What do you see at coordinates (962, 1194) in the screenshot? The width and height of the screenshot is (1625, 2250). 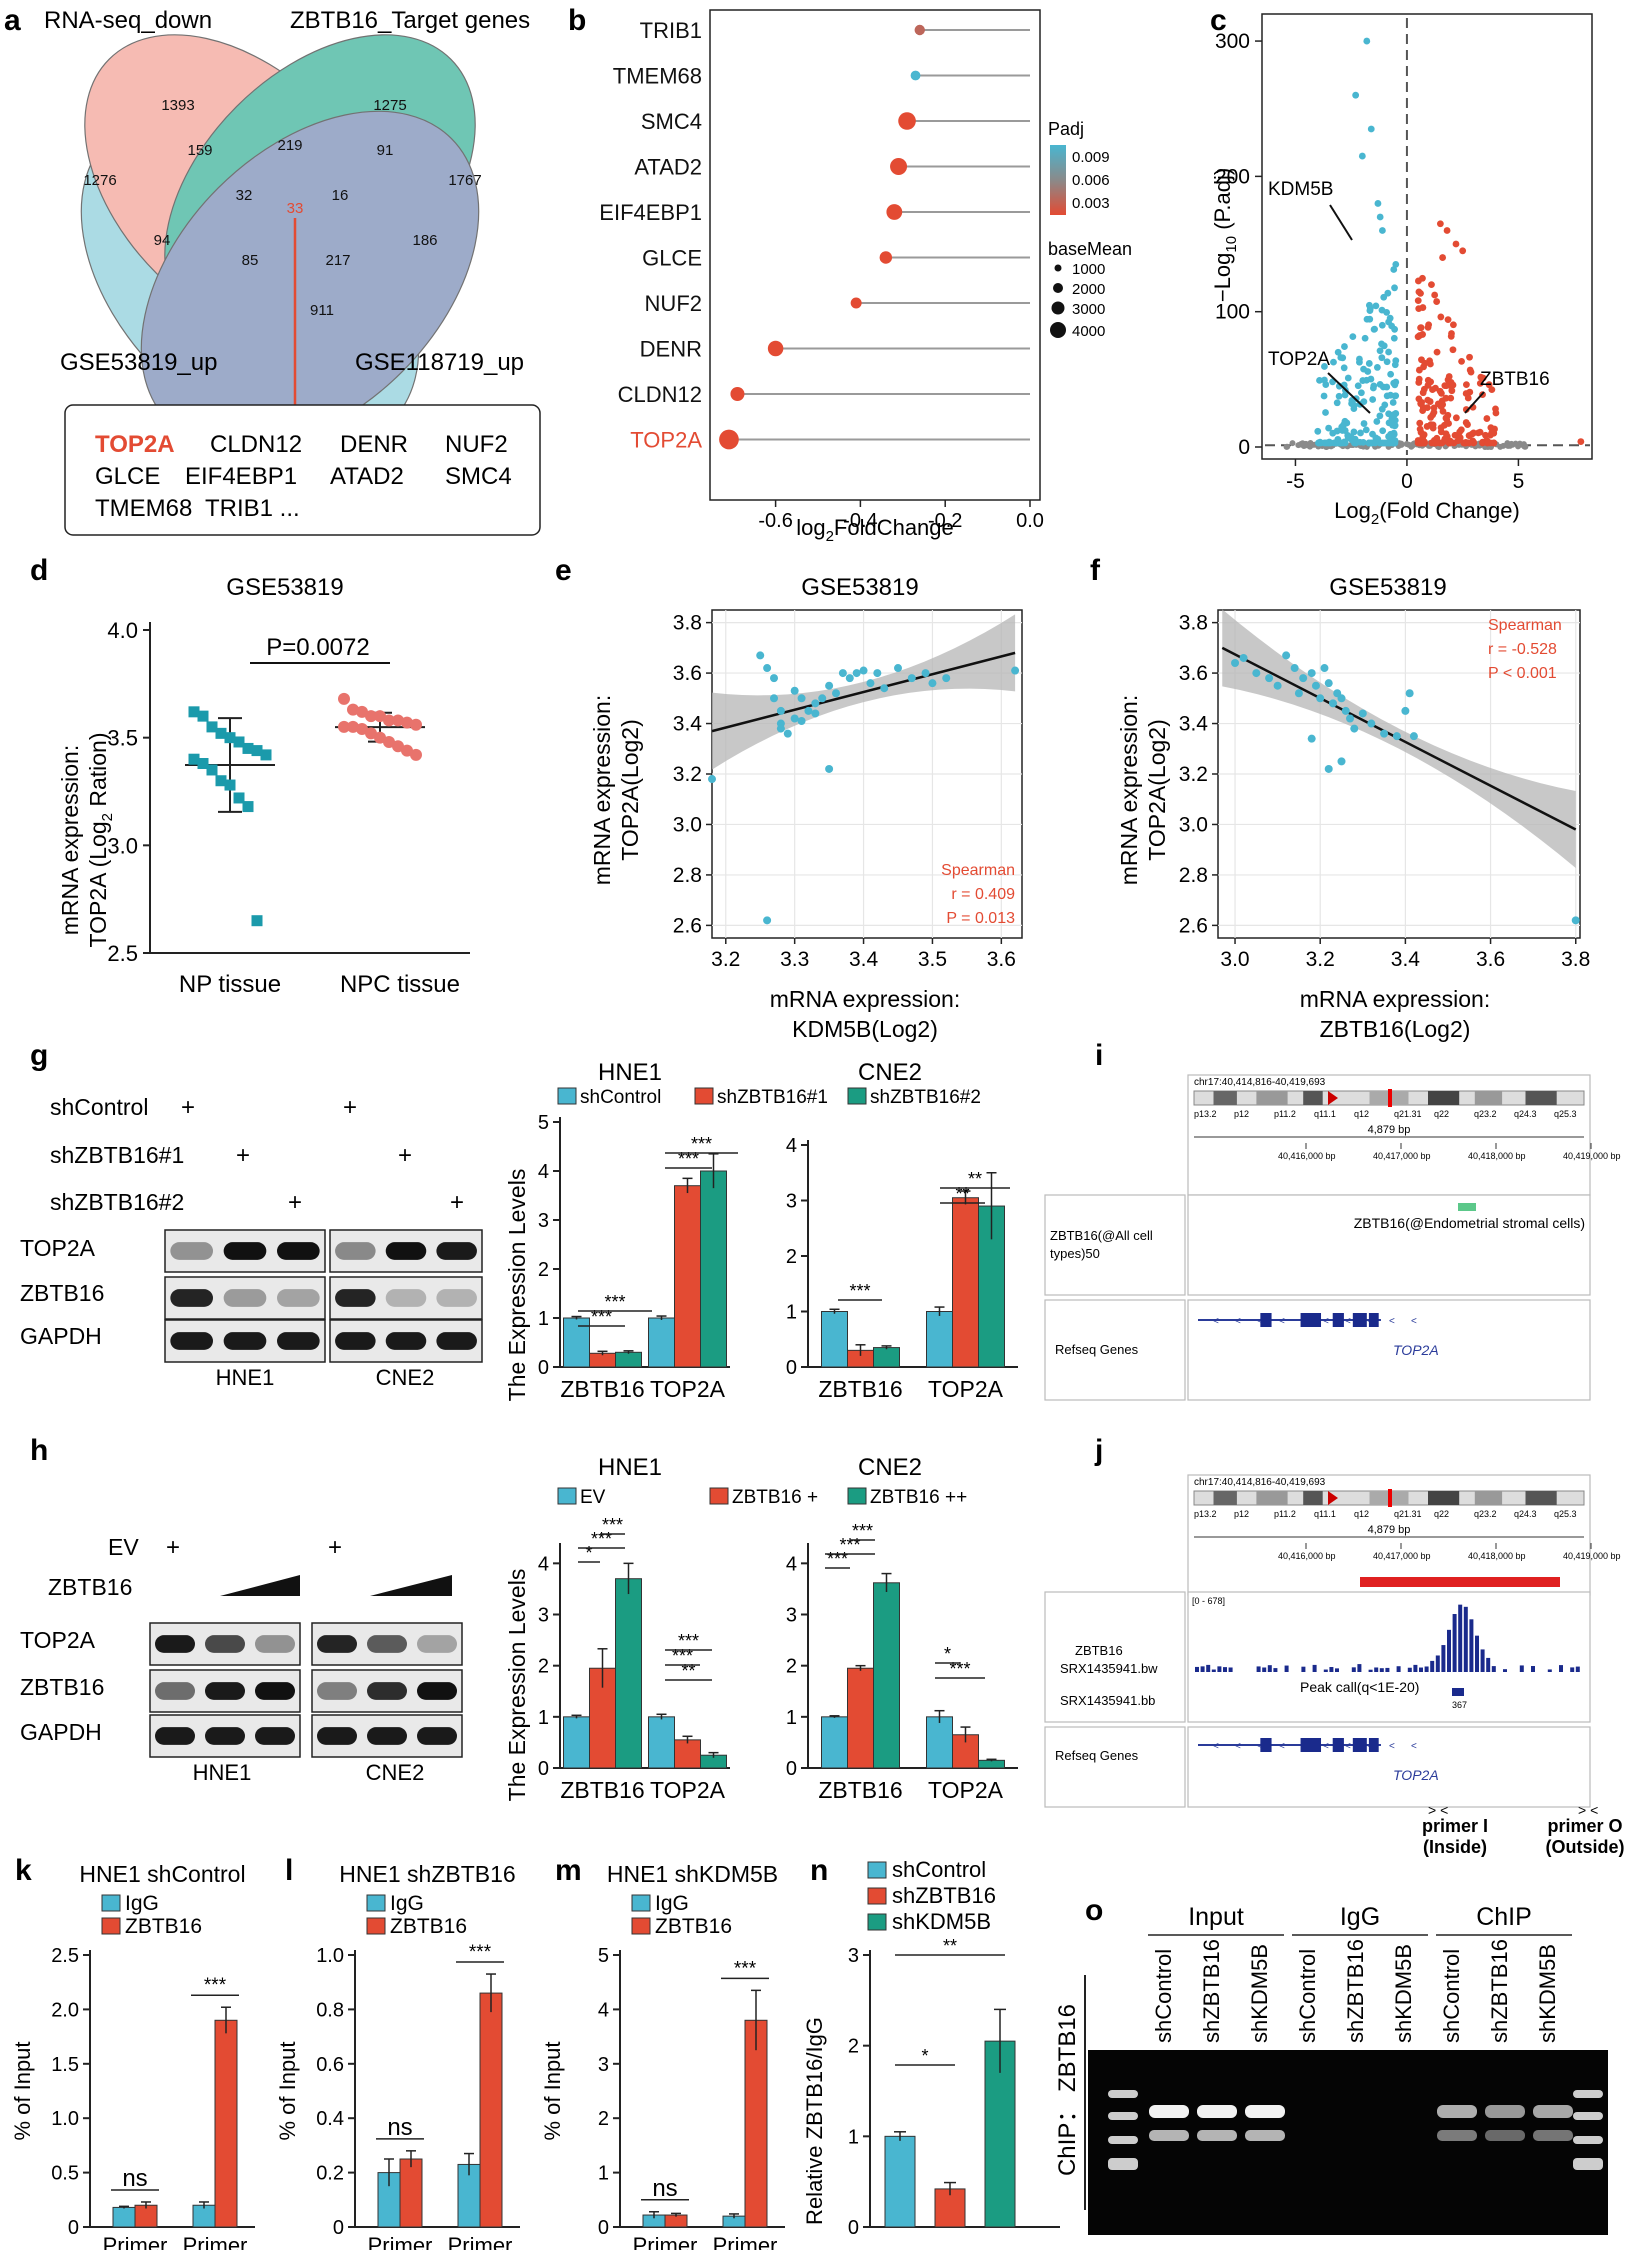 I see `sig-label: **` at bounding box center [962, 1194].